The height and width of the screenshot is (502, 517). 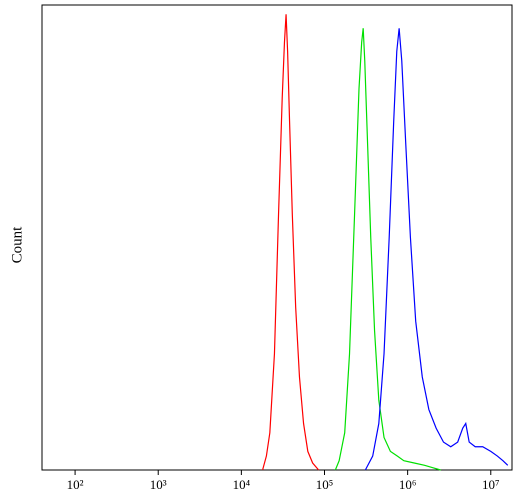 I want to click on y-axis-label: Count, so click(x=17, y=245).